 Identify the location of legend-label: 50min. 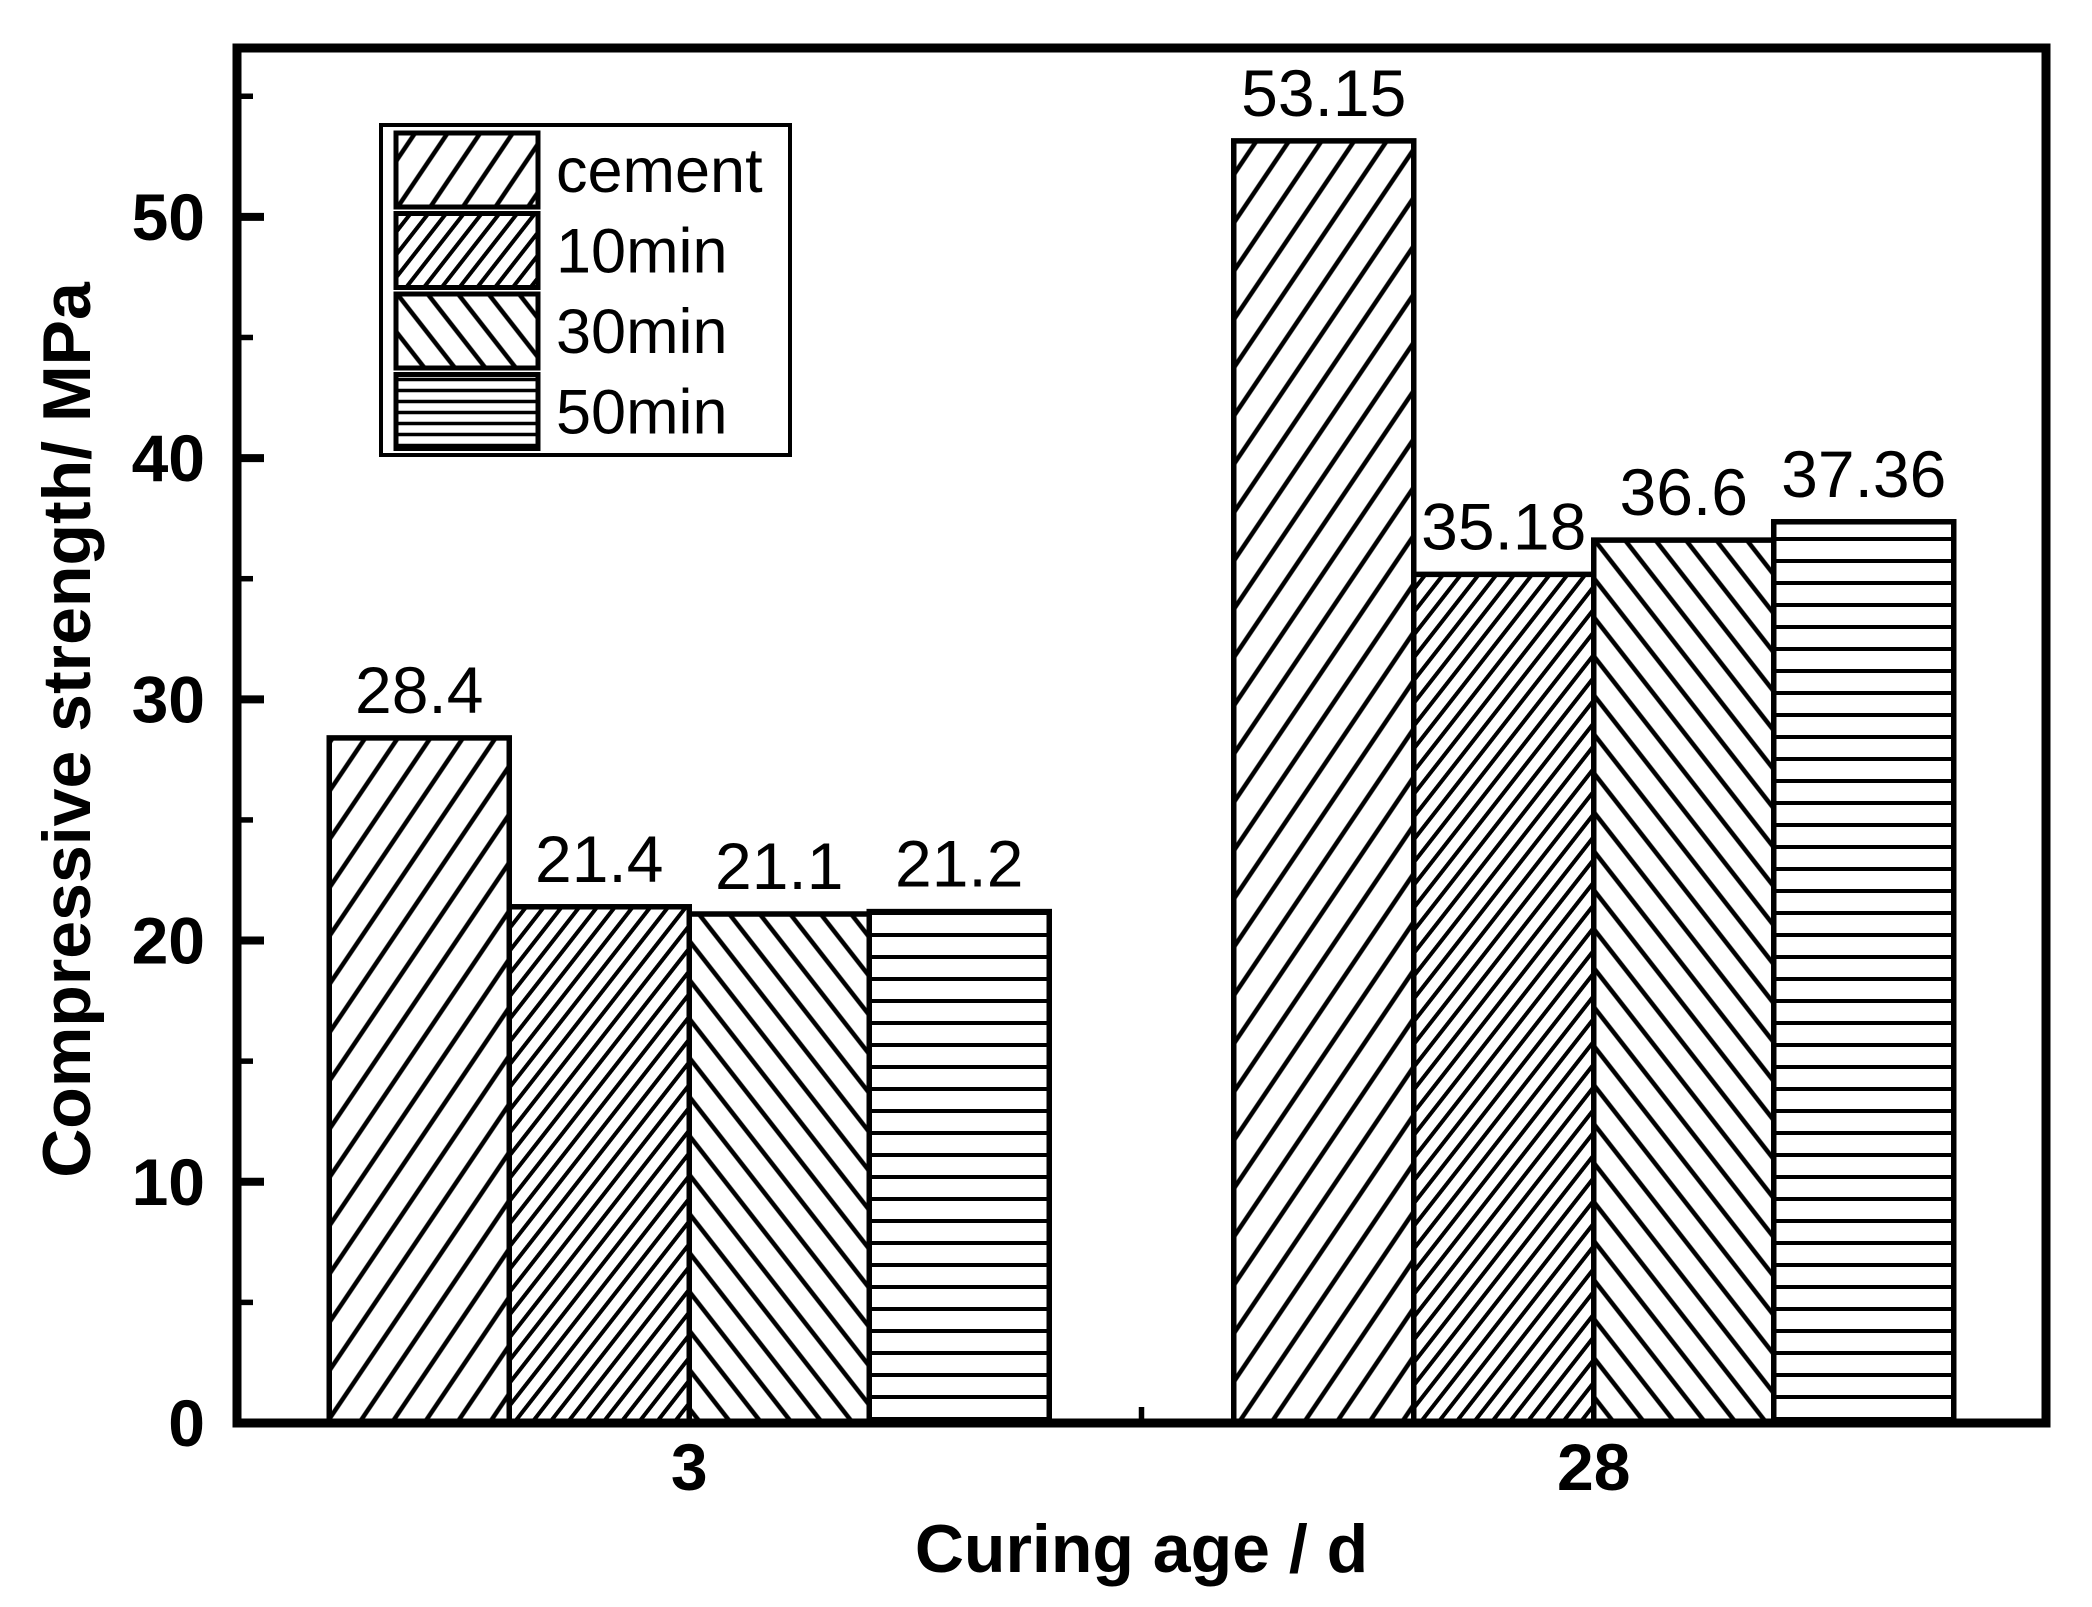
(642, 413).